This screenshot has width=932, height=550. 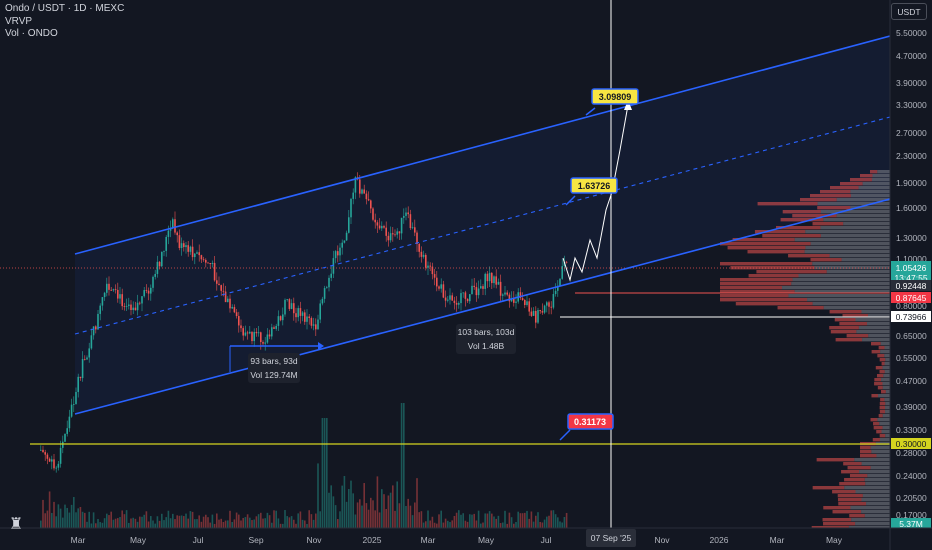 What do you see at coordinates (19, 21) in the screenshot?
I see `indicator-vrvp: VRVP` at bounding box center [19, 21].